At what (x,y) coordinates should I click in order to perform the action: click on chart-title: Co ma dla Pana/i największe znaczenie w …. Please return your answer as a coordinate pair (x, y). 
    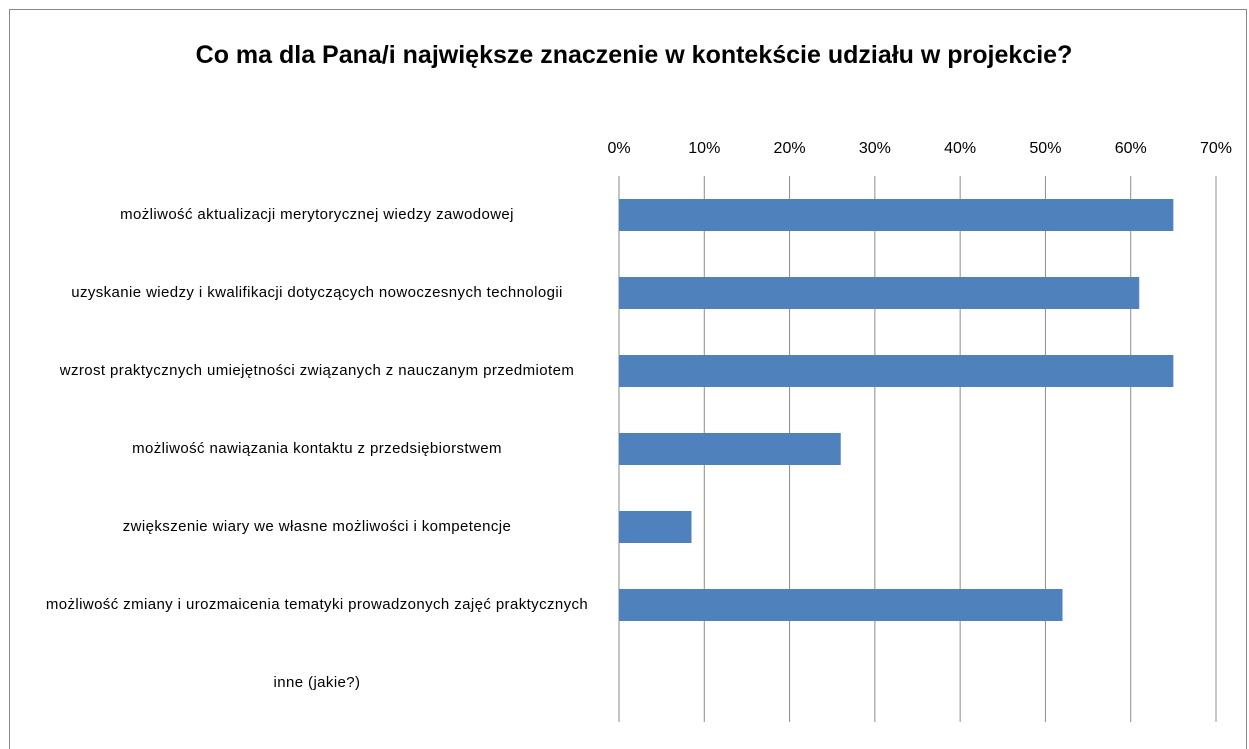
    Looking at the image, I should click on (634, 55).